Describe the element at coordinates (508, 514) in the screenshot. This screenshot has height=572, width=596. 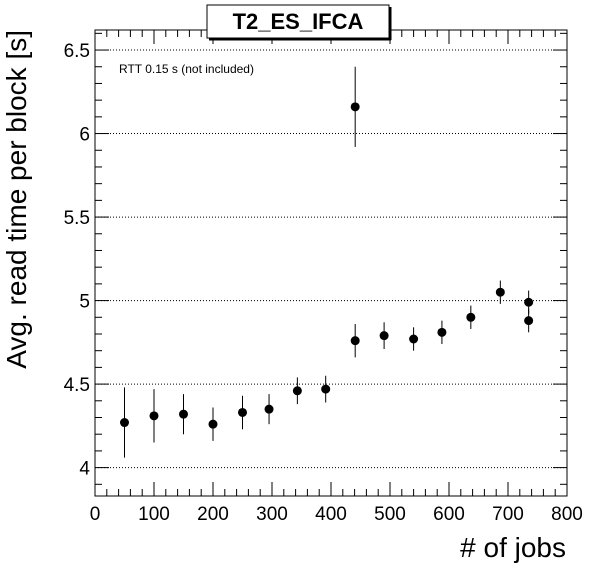
I see `x-tick-label: 700` at that location.